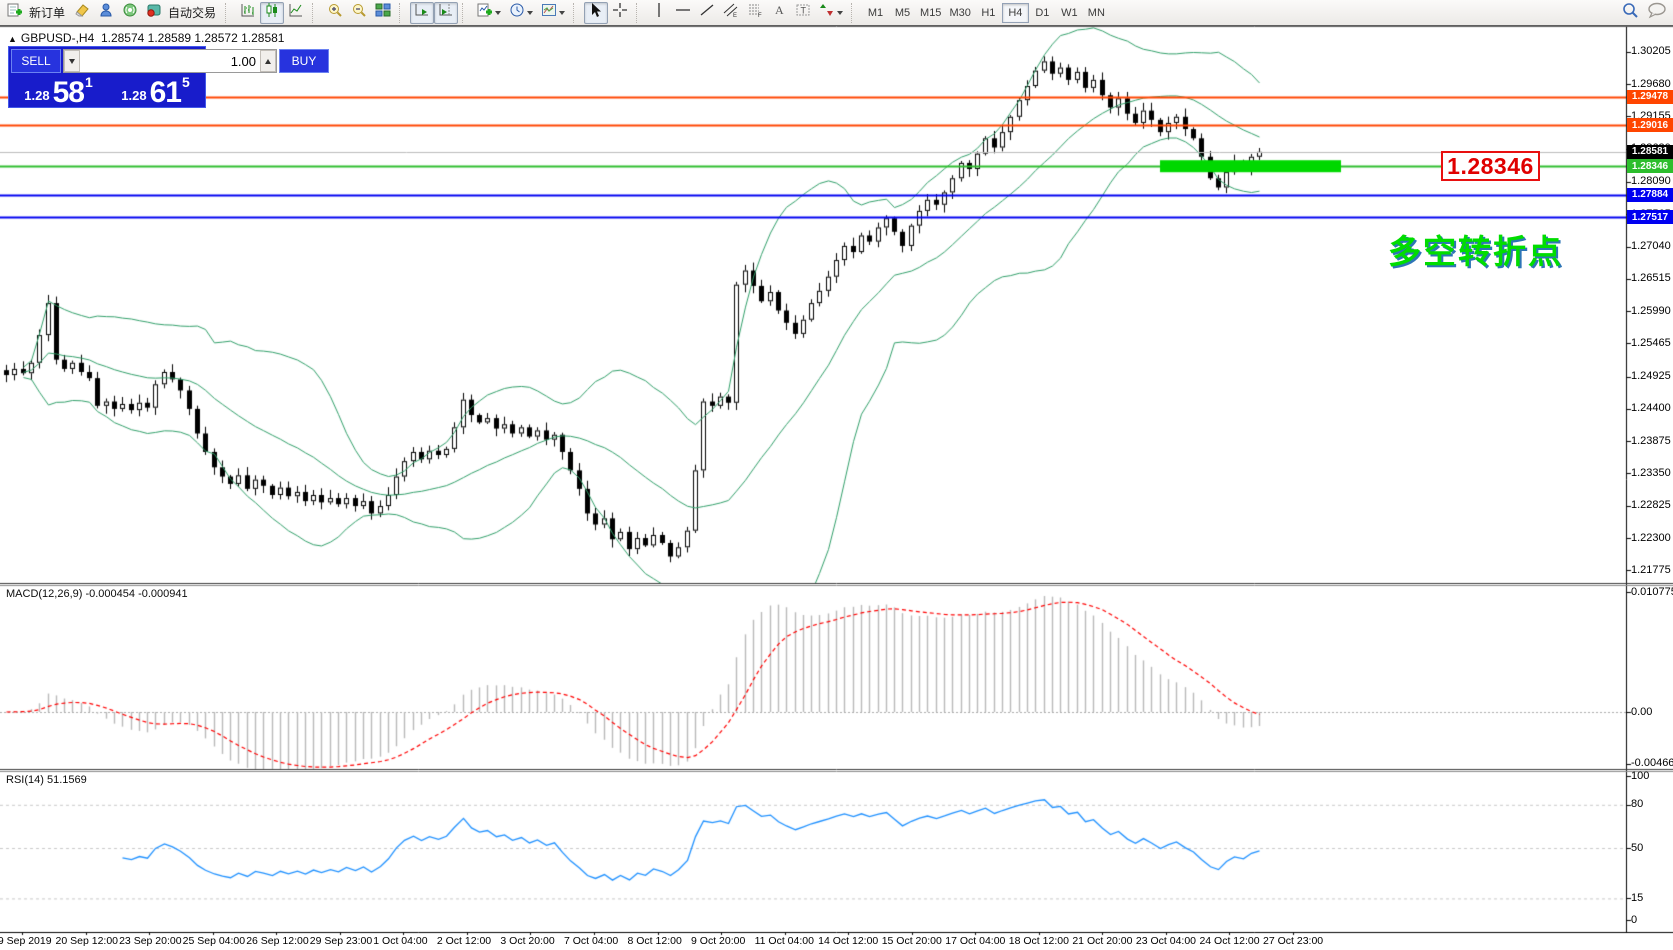 The image size is (1673, 950). I want to click on bar-chart-button, so click(248, 13).